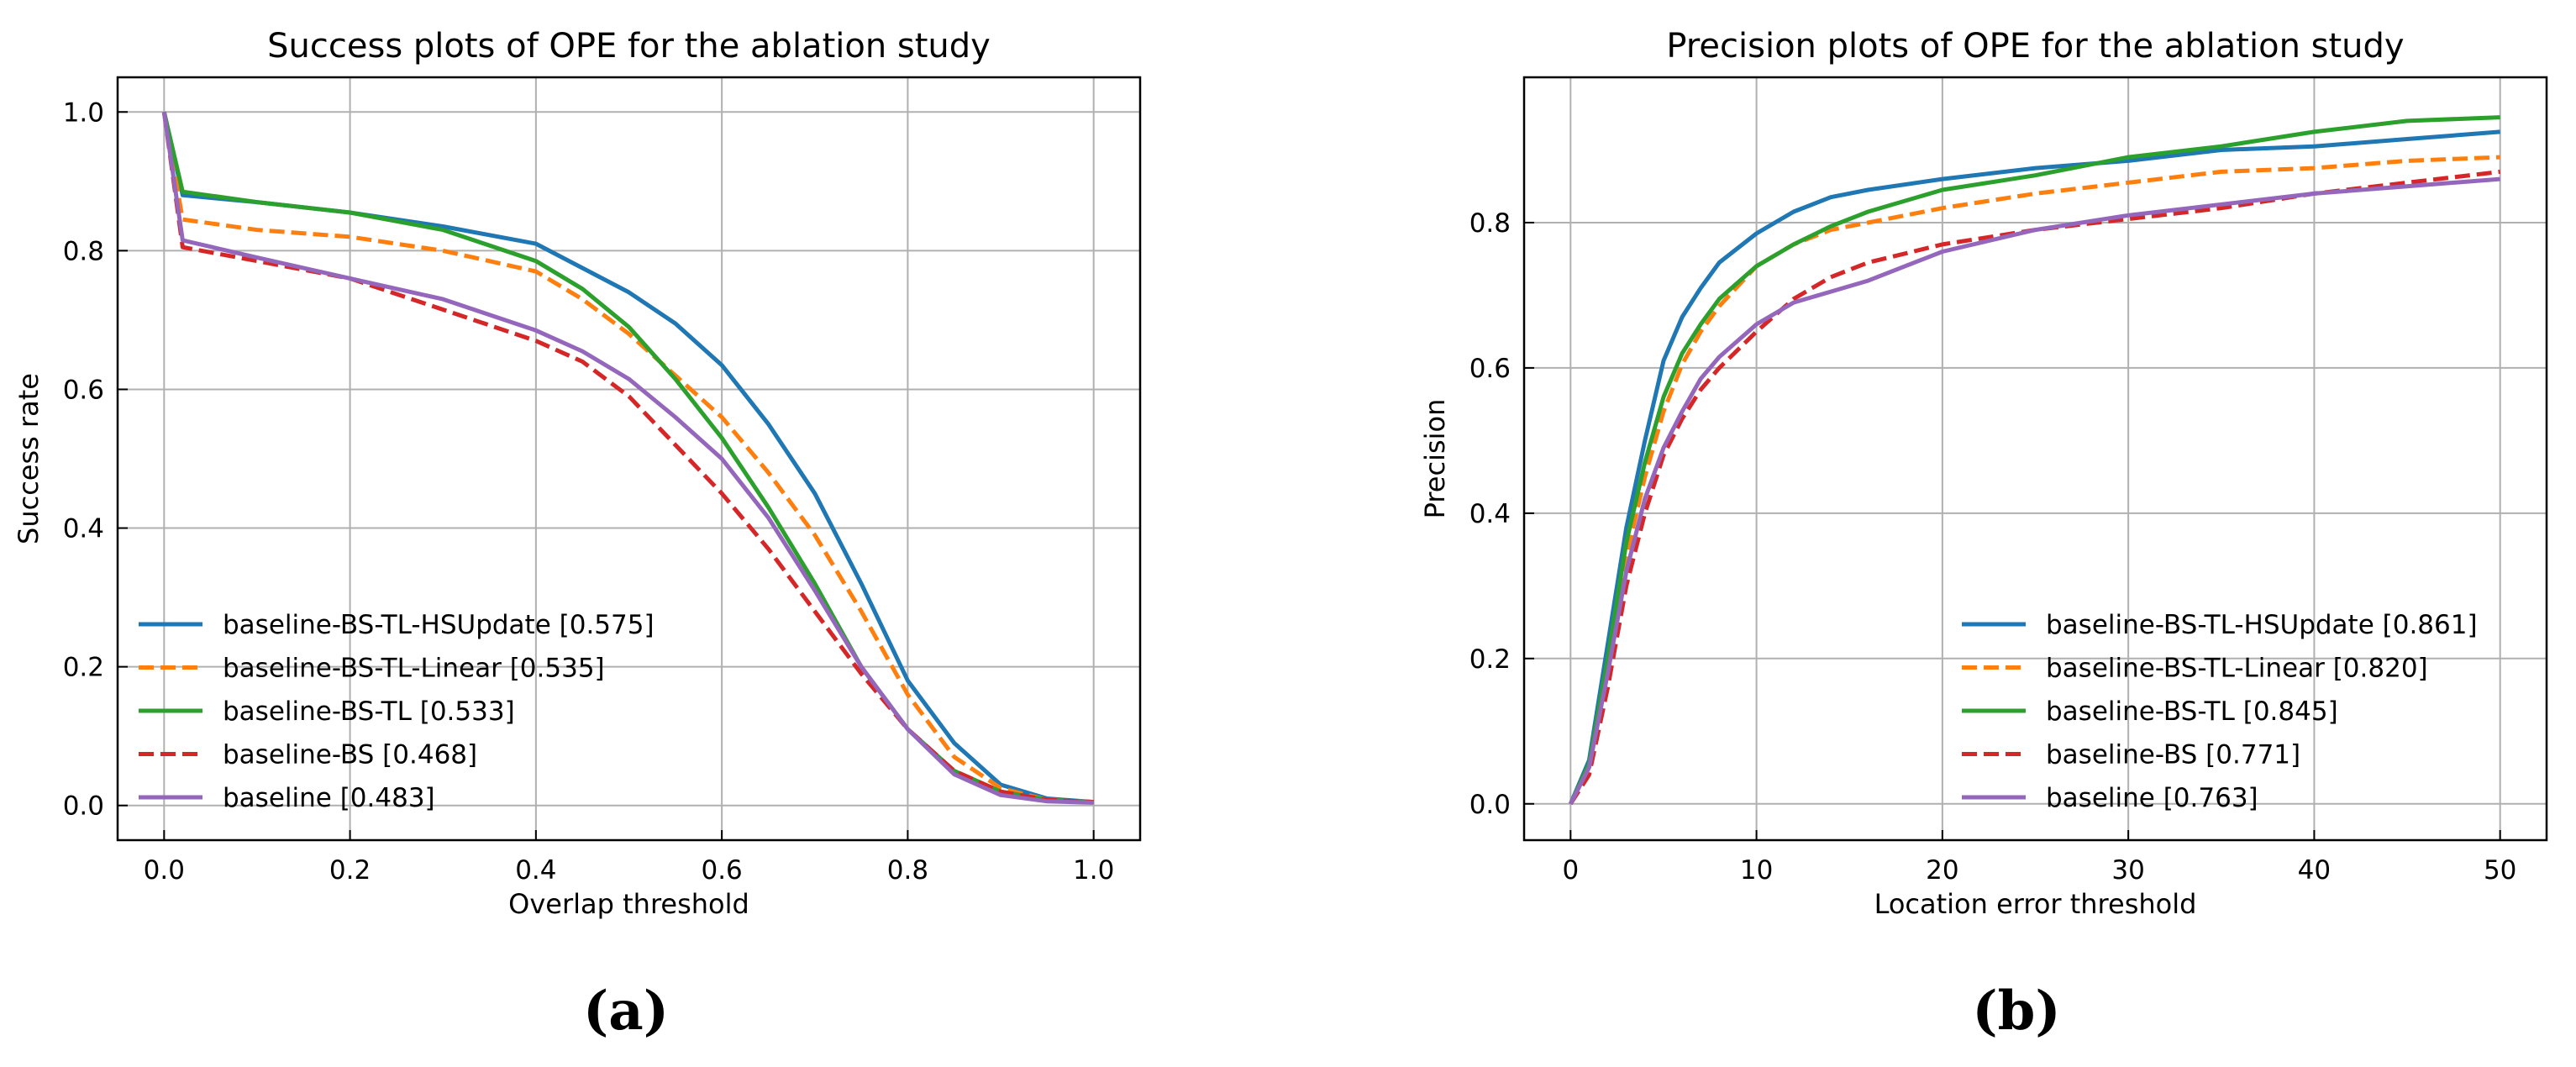  What do you see at coordinates (2016, 1012) in the screenshot?
I see `panel-label: (b)` at bounding box center [2016, 1012].